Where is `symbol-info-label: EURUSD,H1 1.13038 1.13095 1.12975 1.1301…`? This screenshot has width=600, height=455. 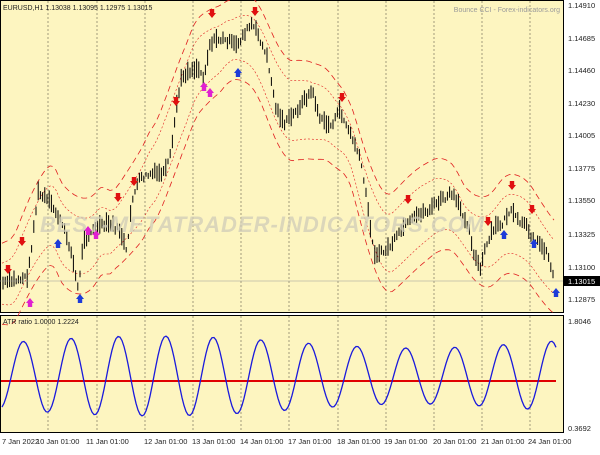 symbol-info-label: EURUSD,H1 1.13038 1.13095 1.12975 1.1301… is located at coordinates (78, 8).